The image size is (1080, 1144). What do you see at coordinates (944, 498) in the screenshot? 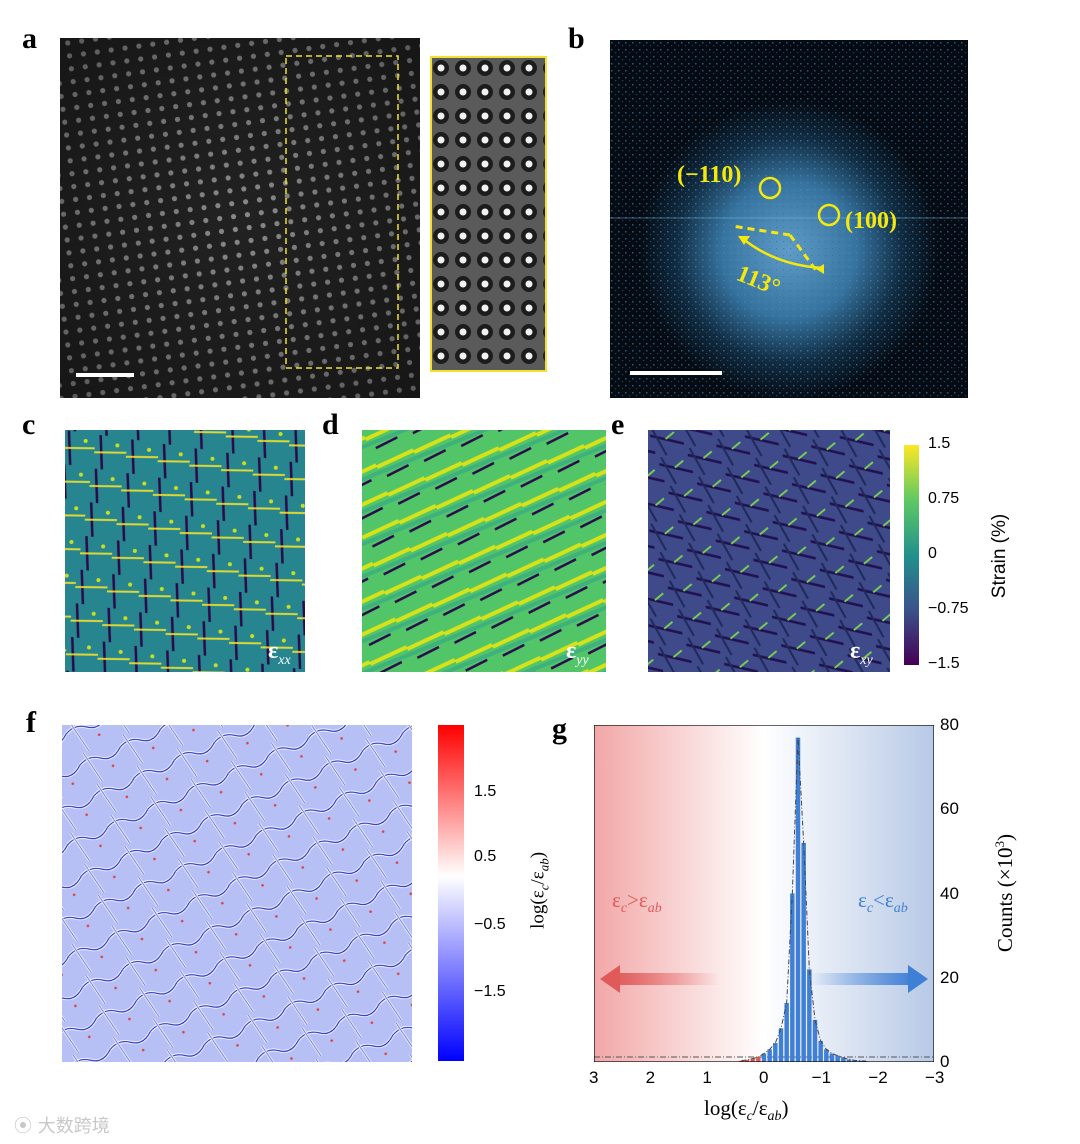
I see `strain-colorbar-tick: 0.75` at bounding box center [944, 498].